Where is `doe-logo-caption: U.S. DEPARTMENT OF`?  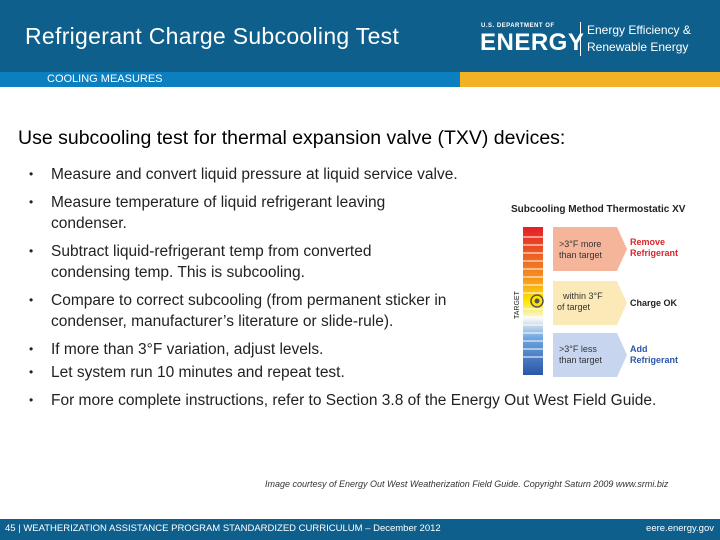
doe-logo-caption: U.S. DEPARTMENT OF is located at coordinates (518, 26).